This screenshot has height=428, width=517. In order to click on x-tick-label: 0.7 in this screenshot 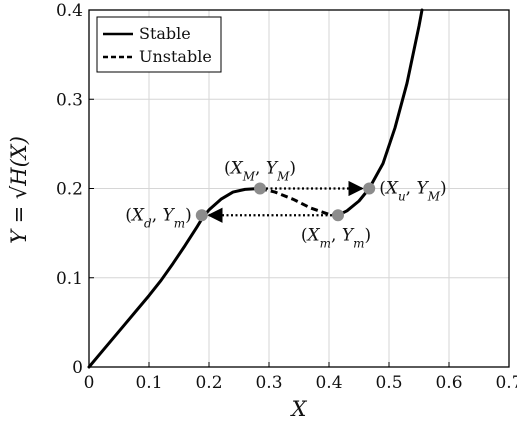, I will do `click(506, 383)`.